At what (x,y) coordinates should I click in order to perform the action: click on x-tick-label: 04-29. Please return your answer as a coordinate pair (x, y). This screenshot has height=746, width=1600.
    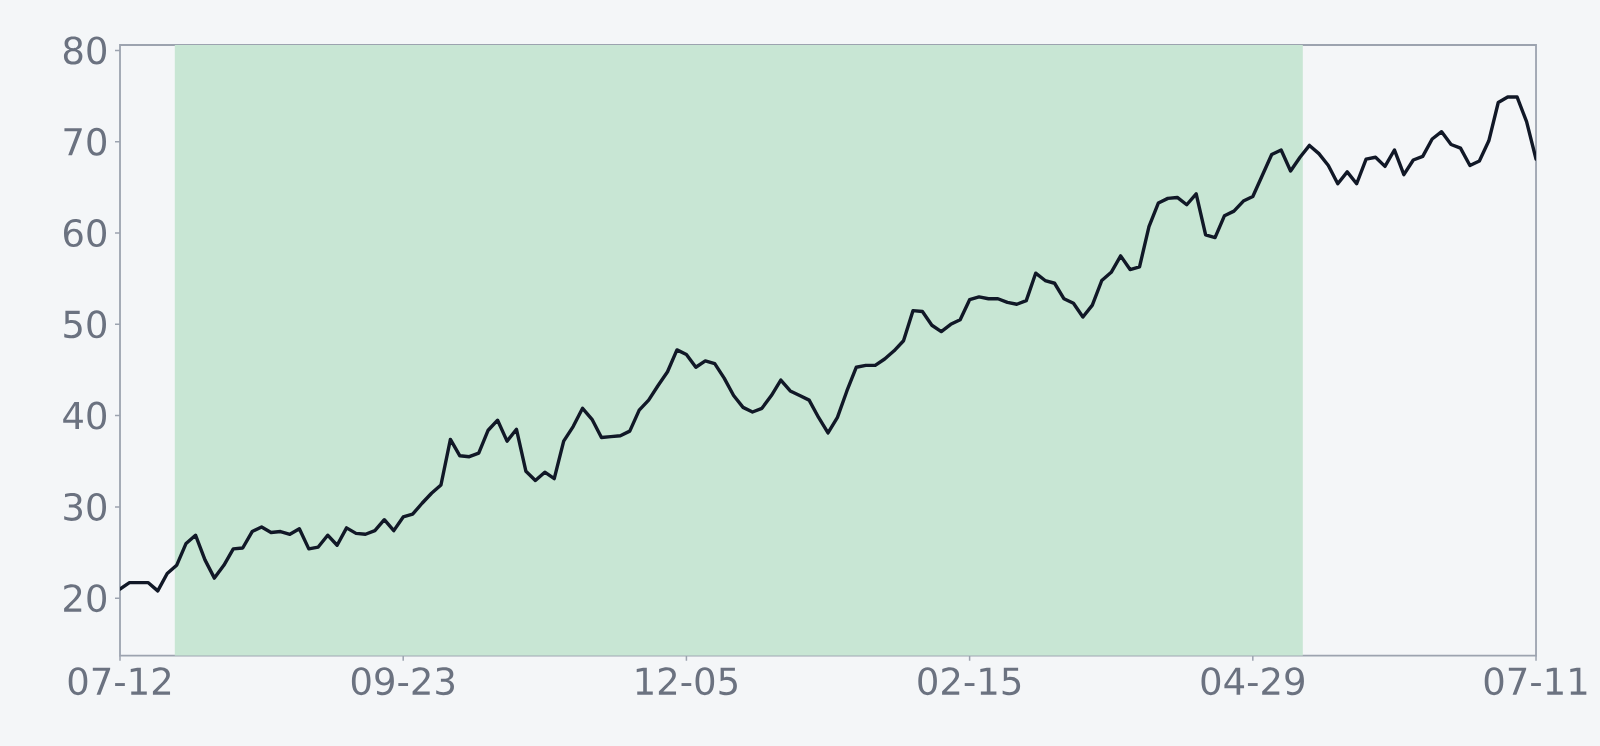
    Looking at the image, I should click on (1252, 681).